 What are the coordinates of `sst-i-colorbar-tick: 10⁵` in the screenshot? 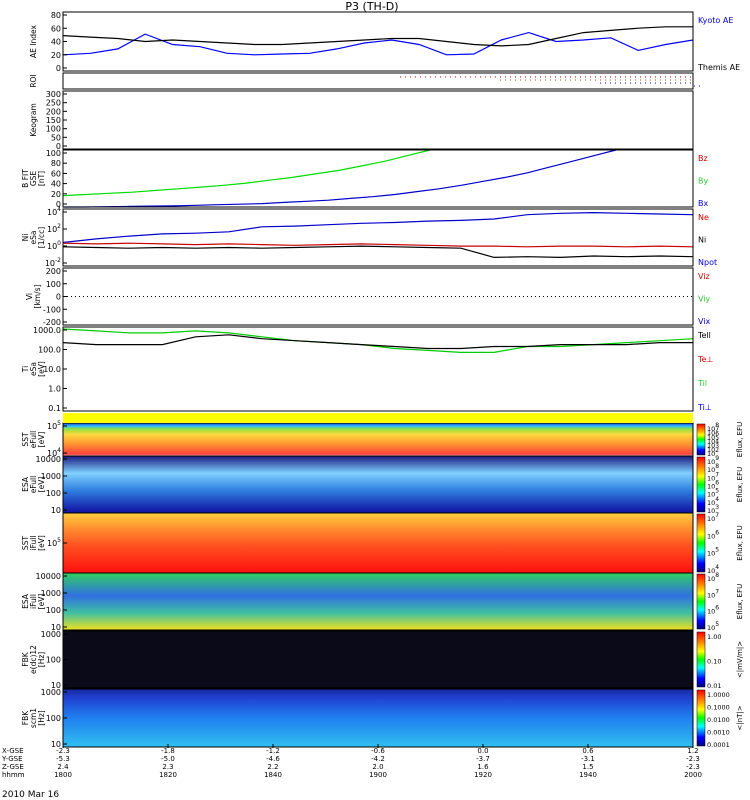 It's located at (713, 552).